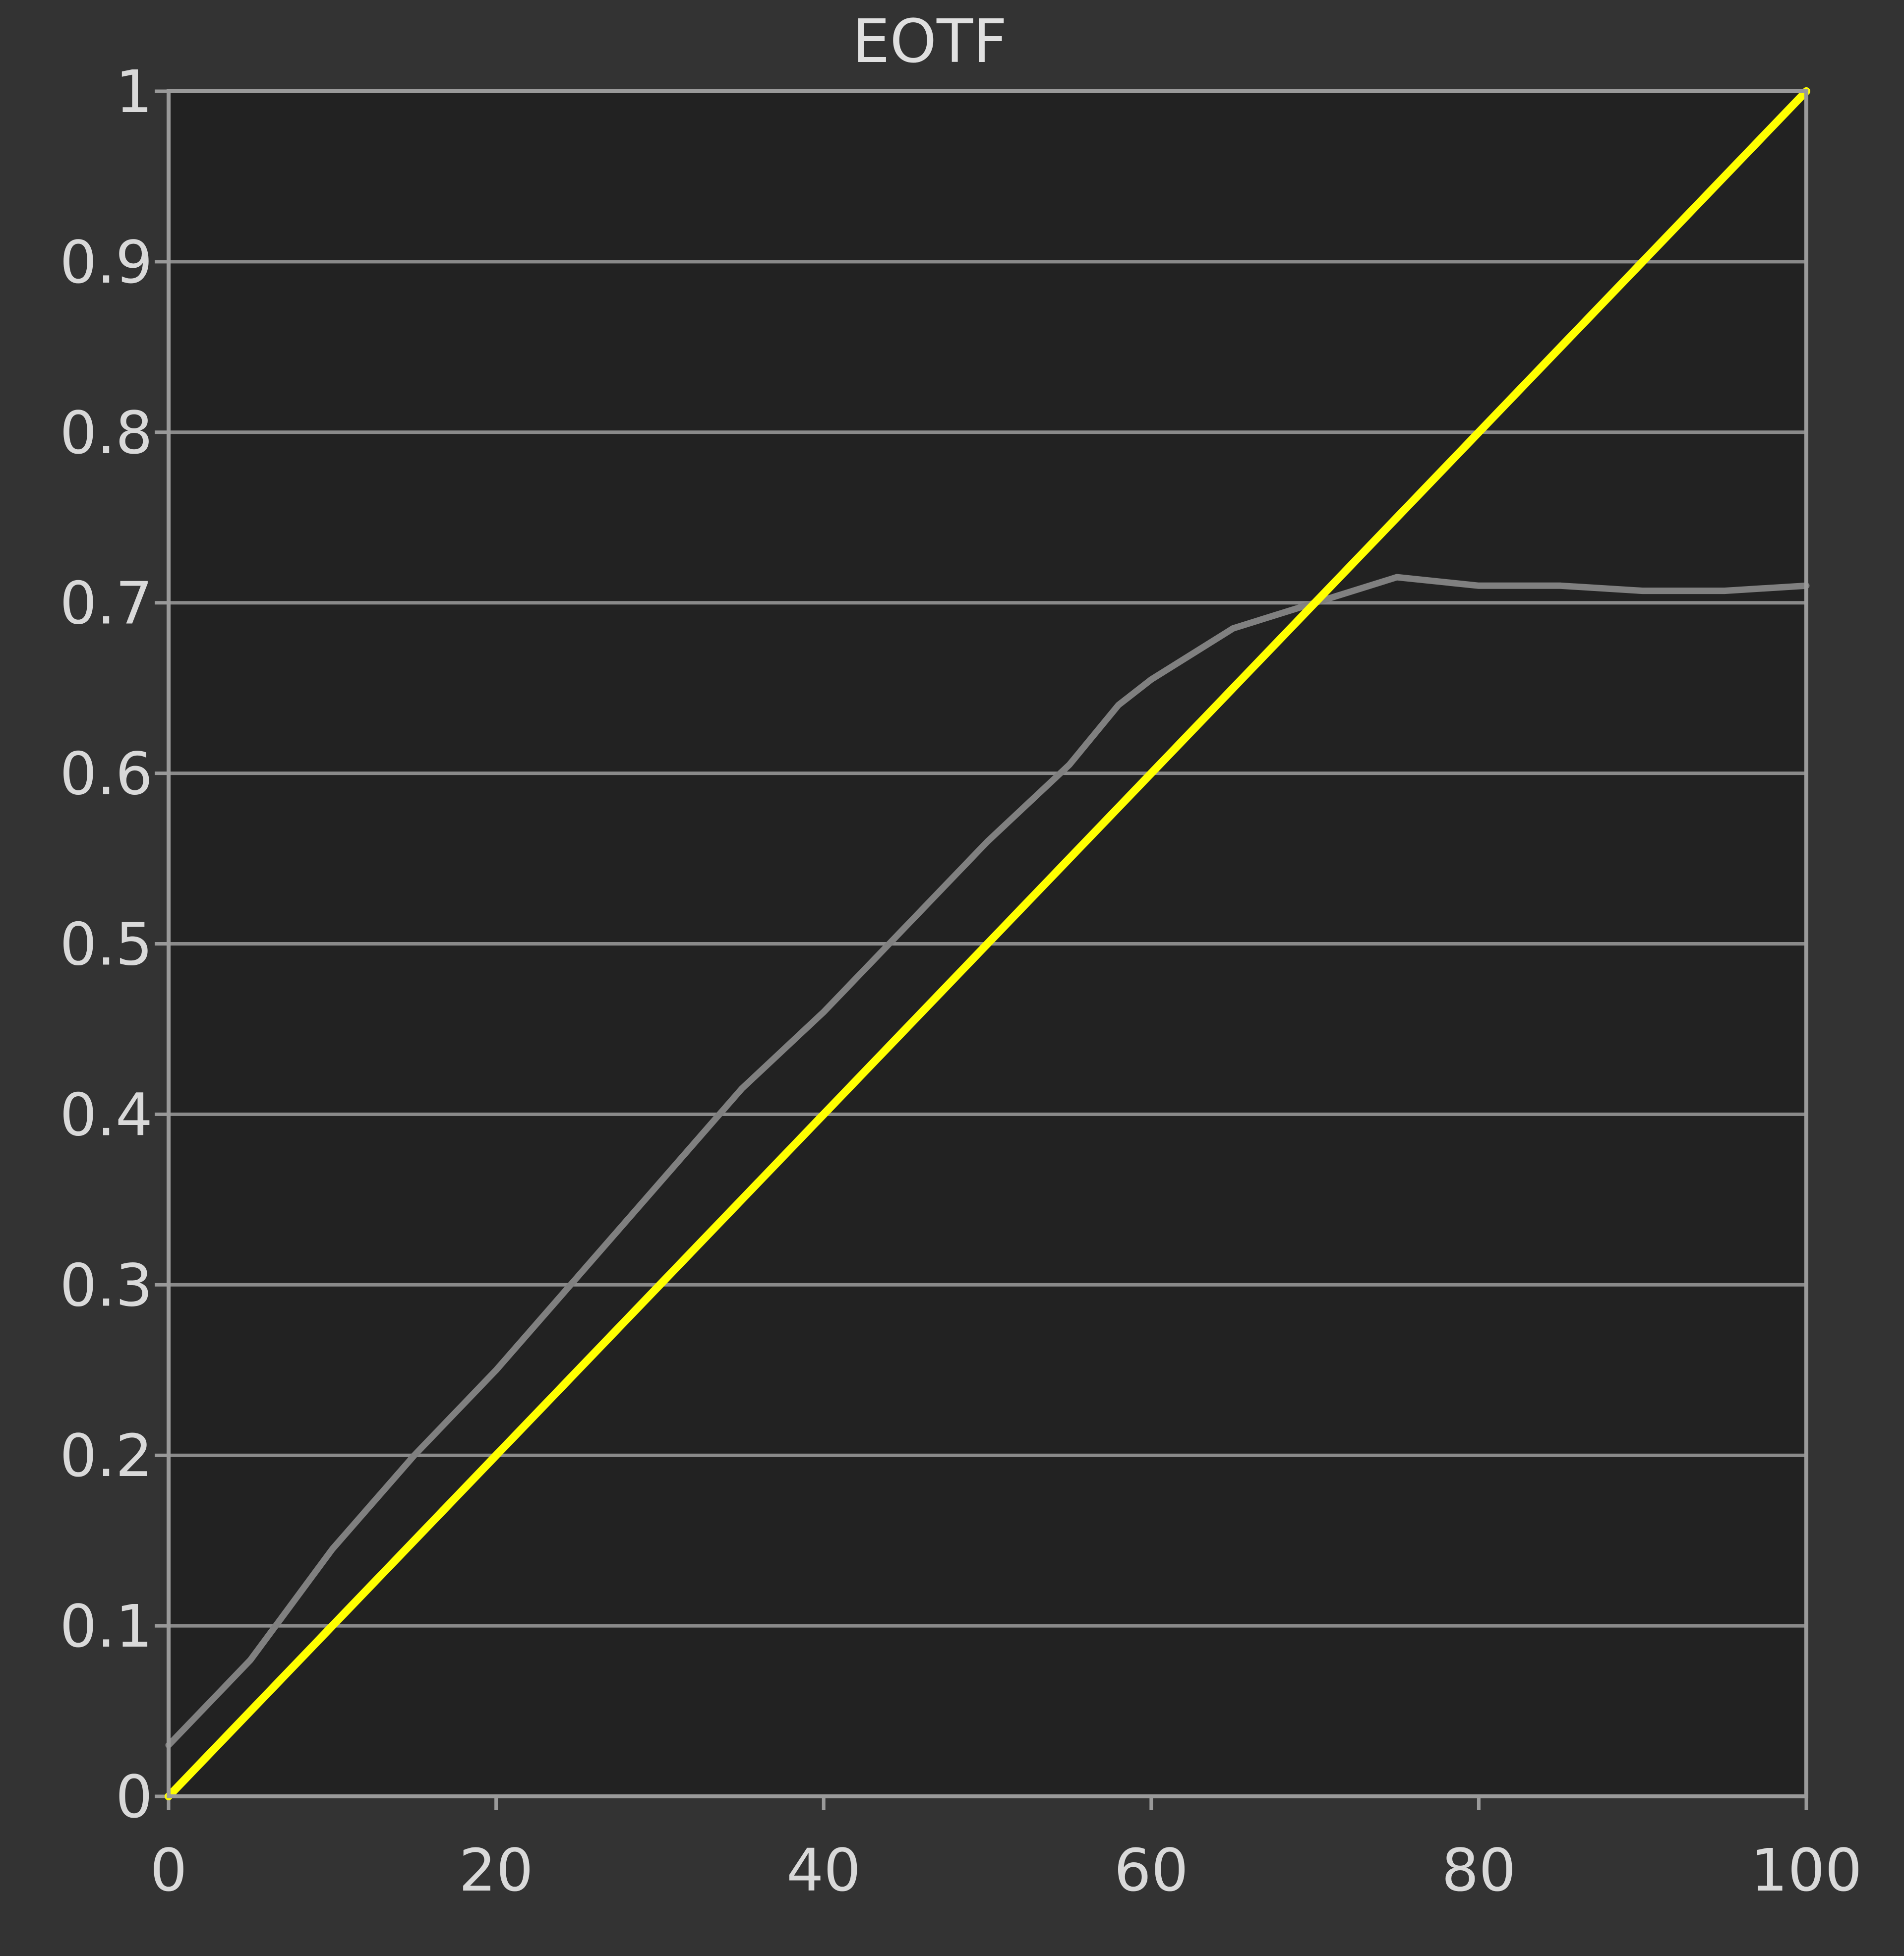 This screenshot has height=1956, width=1904. What do you see at coordinates (106, 1626) in the screenshot?
I see `y-tick-label: 0.1` at bounding box center [106, 1626].